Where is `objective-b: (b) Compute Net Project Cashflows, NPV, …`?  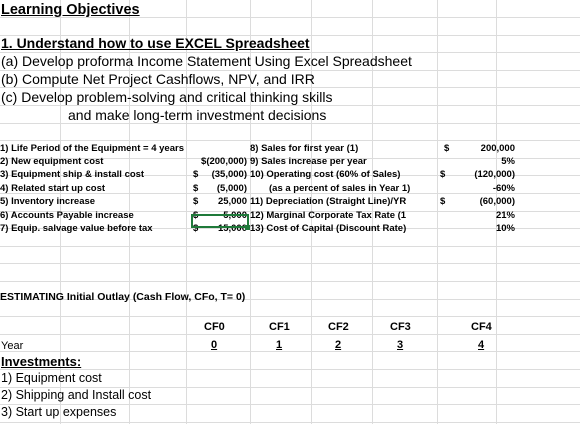 objective-b: (b) Compute Net Project Cashflows, NPV, … is located at coordinates (158, 79).